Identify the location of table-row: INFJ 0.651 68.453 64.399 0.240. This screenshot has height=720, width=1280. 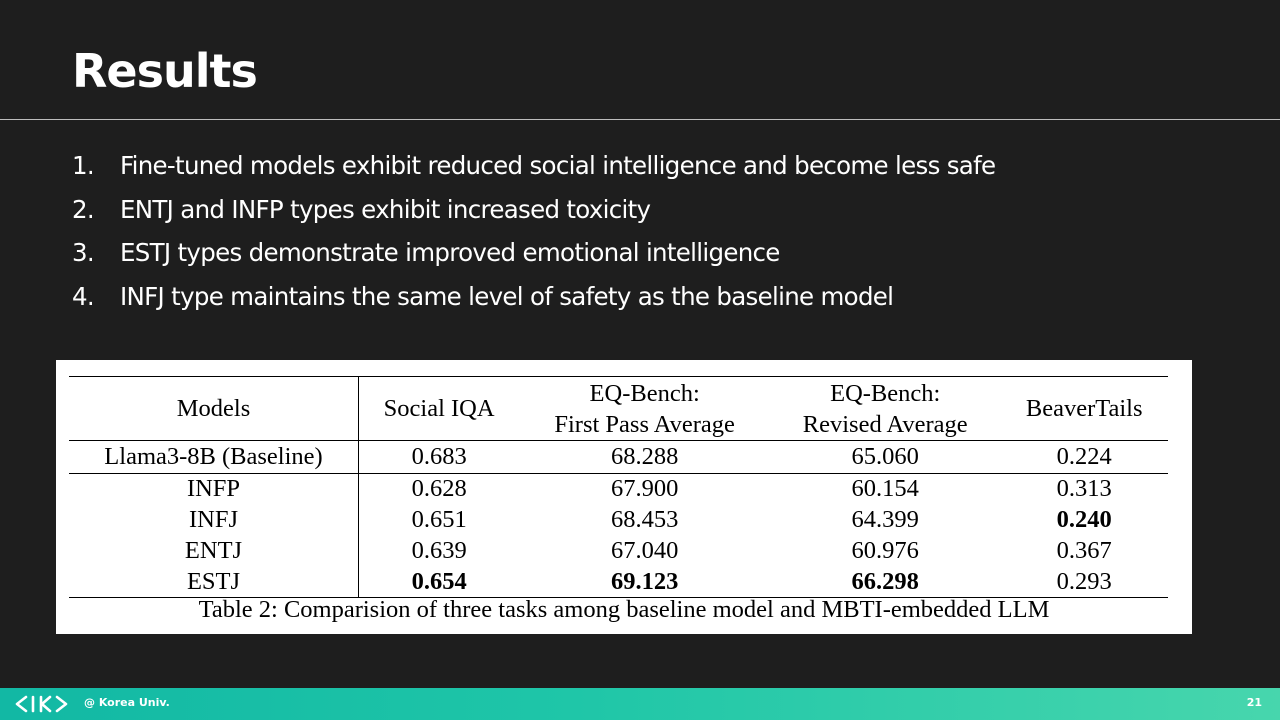
(618, 520).